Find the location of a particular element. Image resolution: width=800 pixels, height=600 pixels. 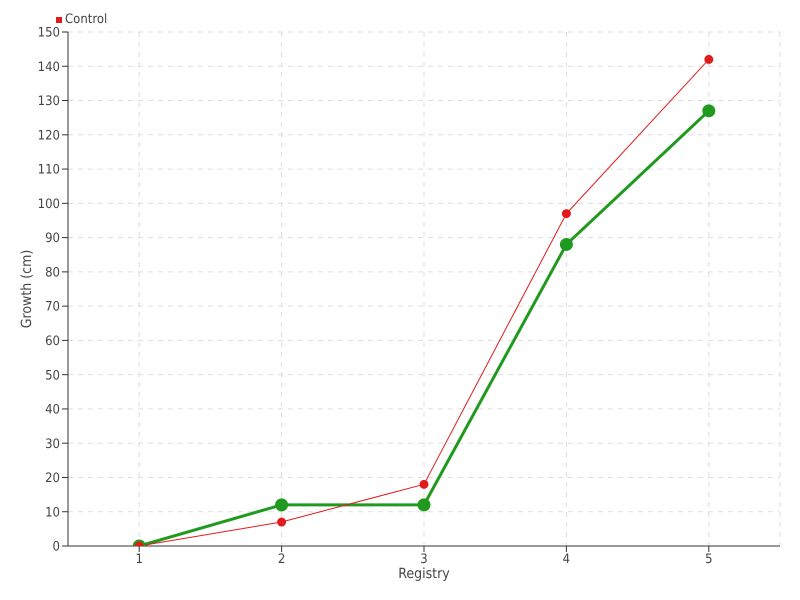

x-axis-title: Registry is located at coordinates (424, 574).